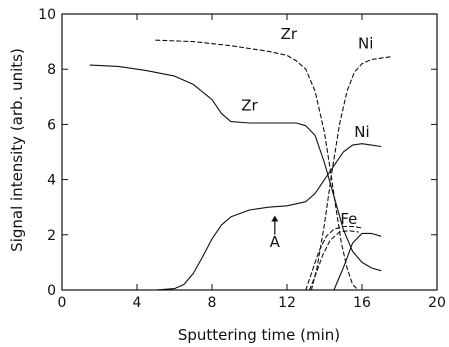  Describe the element at coordinates (287, 303) in the screenshot. I see `x-tick-label: 12` at that location.